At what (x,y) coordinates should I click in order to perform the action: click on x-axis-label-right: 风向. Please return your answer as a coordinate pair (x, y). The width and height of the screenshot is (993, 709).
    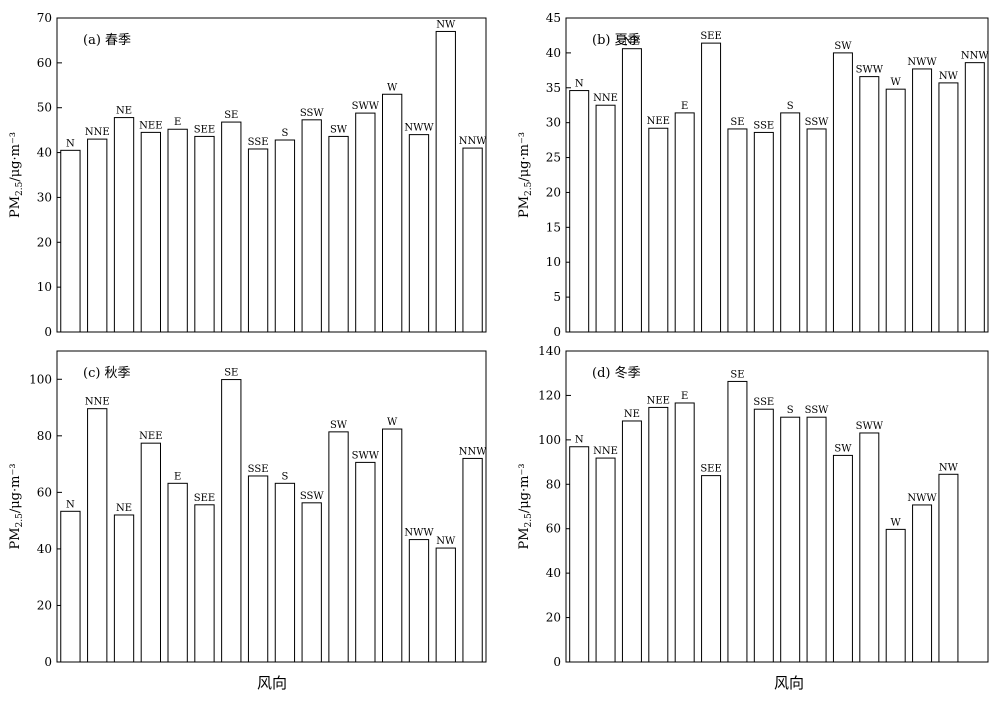
    Looking at the image, I should click on (788, 683).